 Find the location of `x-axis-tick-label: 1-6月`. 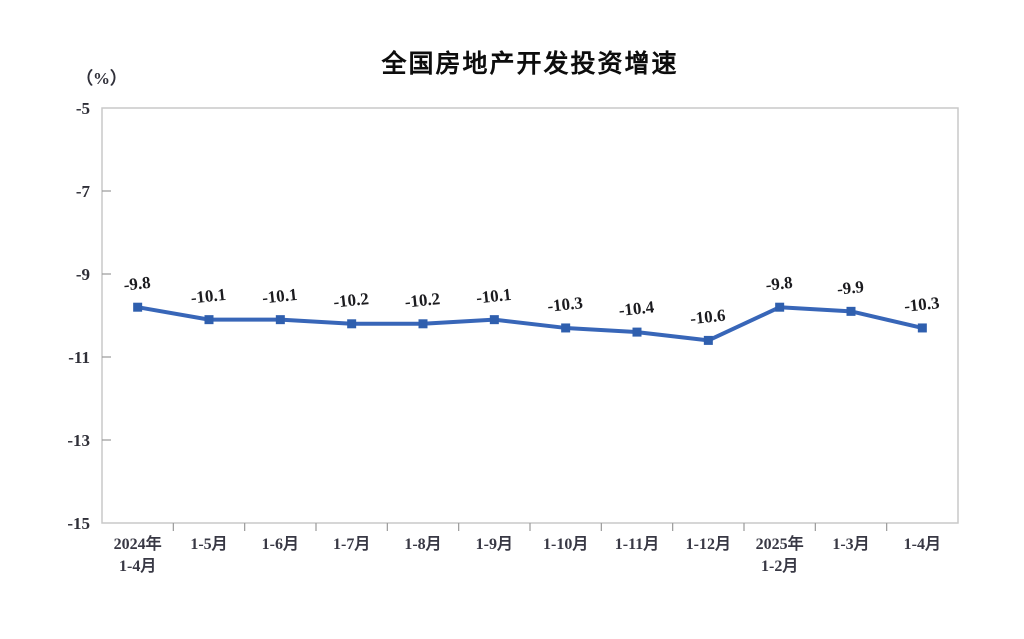

x-axis-tick-label: 1-6月 is located at coordinates (280, 544).